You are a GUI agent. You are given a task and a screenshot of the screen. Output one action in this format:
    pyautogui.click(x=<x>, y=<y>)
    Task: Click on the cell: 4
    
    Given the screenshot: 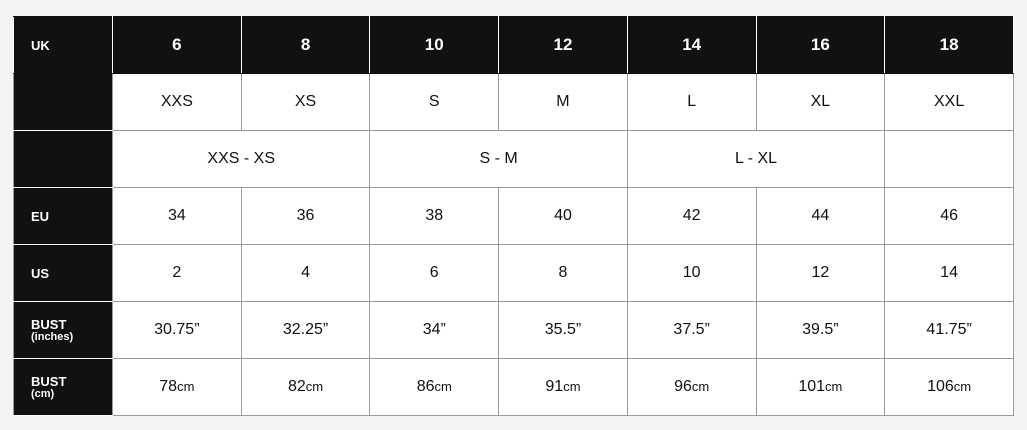 What is the action you would take?
    pyautogui.click(x=305, y=273)
    